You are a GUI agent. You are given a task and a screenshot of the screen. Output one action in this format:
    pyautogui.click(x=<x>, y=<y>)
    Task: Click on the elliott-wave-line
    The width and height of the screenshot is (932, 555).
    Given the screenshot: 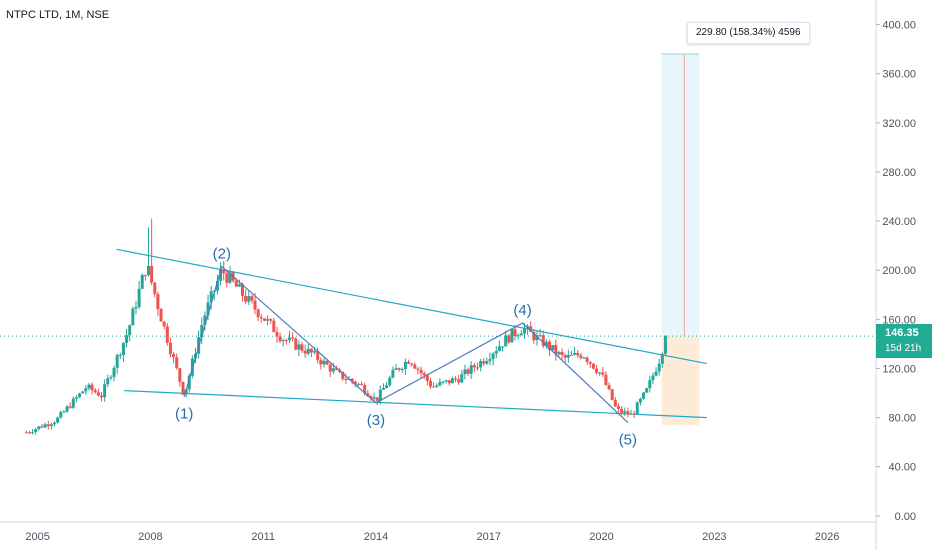 What is the action you would take?
    pyautogui.click(x=406, y=344)
    